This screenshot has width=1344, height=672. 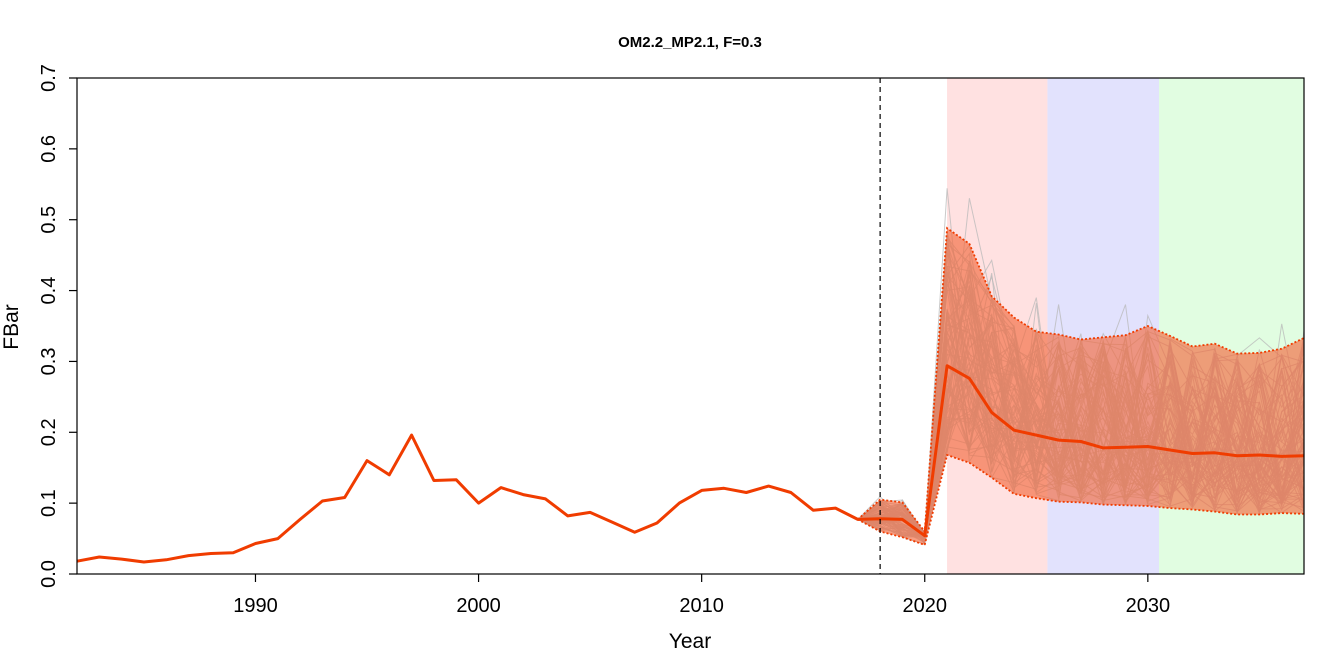 I want to click on x-axis-label: Year, so click(x=690, y=641).